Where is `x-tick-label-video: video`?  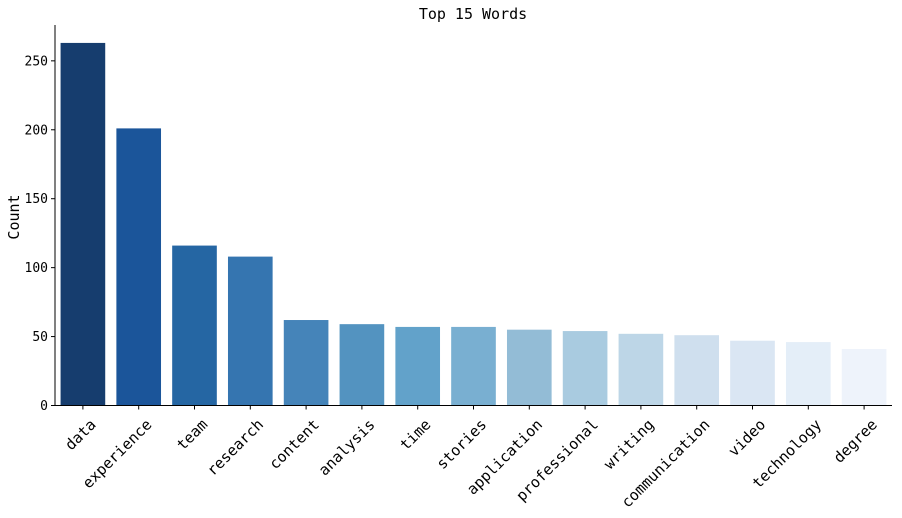 x-tick-label-video: video is located at coordinates (747, 438).